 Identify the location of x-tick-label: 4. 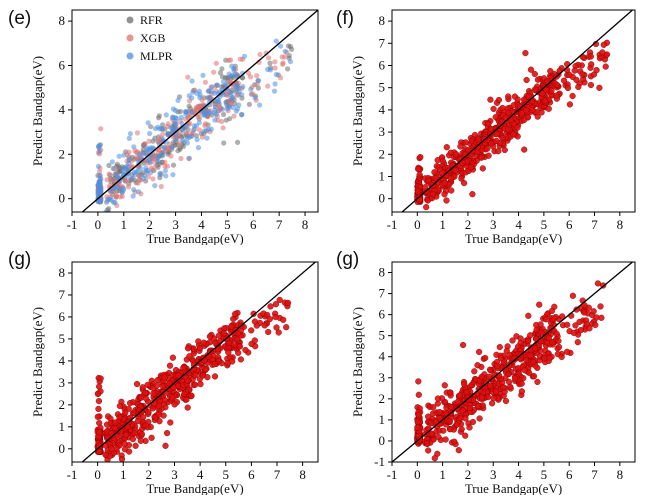
(518, 224).